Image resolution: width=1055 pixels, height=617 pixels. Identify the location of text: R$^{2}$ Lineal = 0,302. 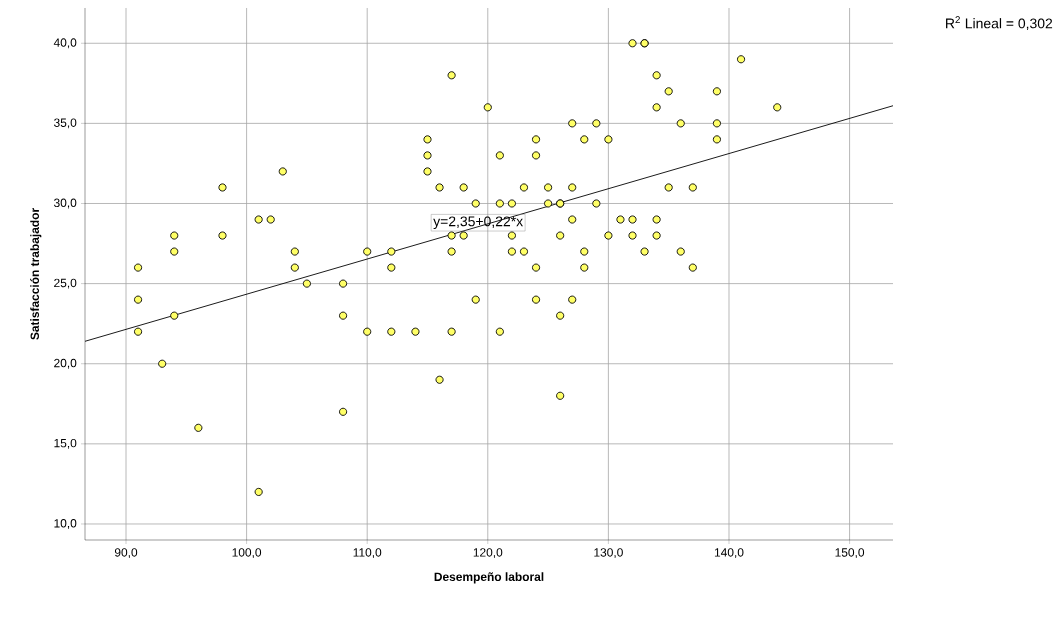
(999, 23).